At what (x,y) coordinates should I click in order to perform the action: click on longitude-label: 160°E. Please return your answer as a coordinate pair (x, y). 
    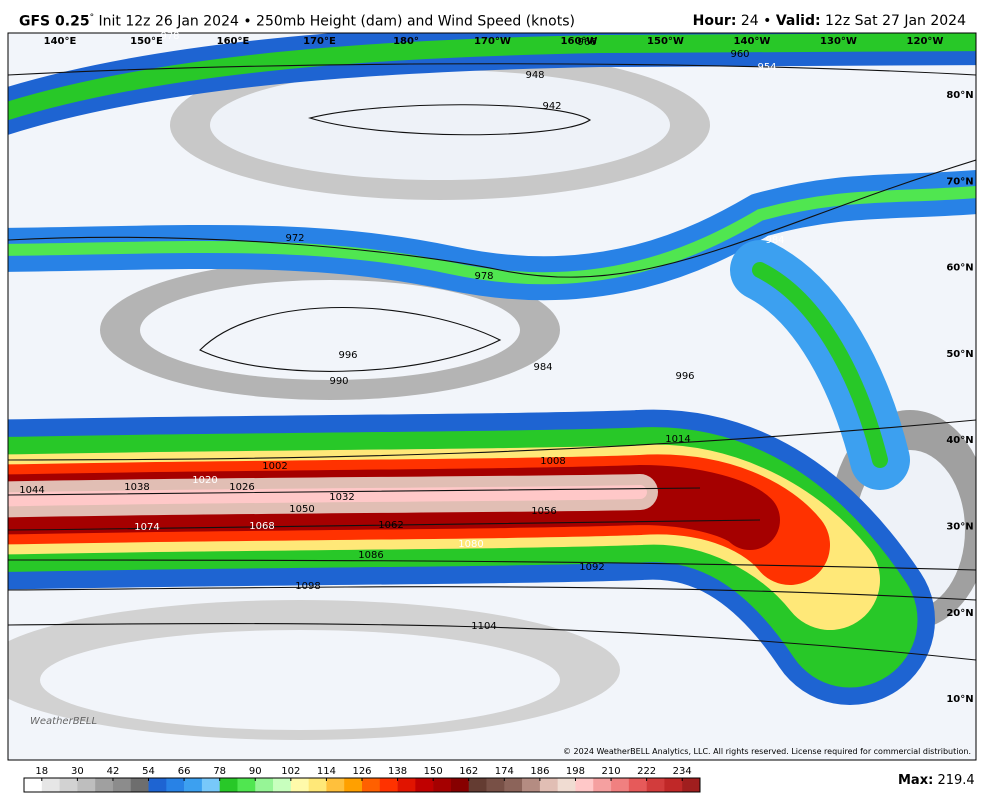
    Looking at the image, I should click on (233, 41).